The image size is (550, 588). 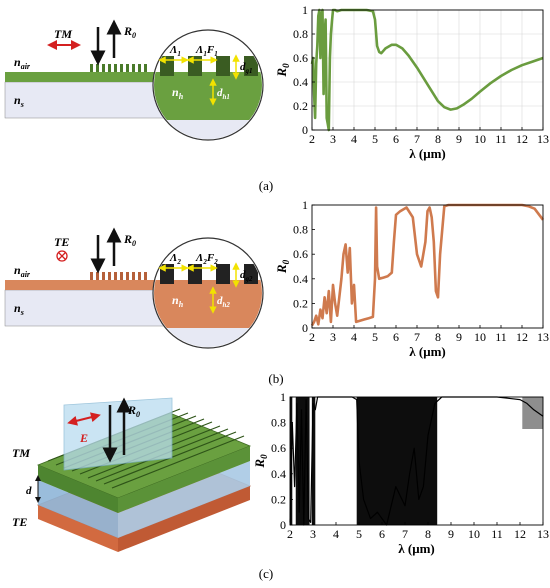 What do you see at coordinates (85, 308) in the screenshot?
I see `substrate` at bounding box center [85, 308].